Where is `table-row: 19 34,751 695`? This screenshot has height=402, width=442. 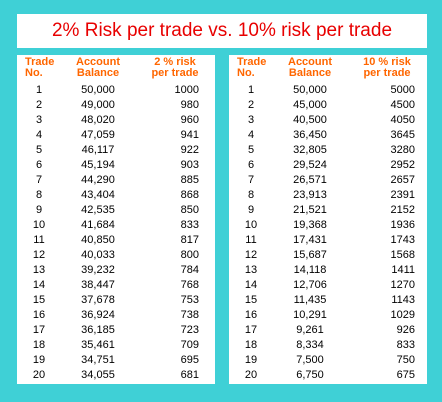
table-row: 19 34,751 695 is located at coordinates (116, 360).